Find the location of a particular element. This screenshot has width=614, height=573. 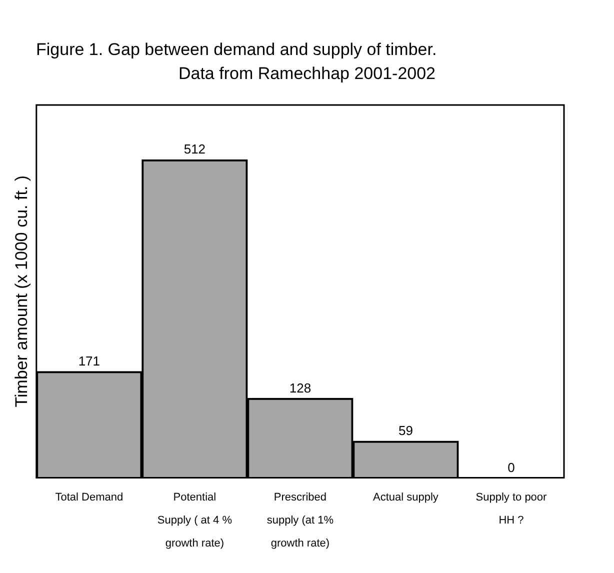

chart-subtitle: Data from Ramechhap 2001-2002 is located at coordinates (307, 74).